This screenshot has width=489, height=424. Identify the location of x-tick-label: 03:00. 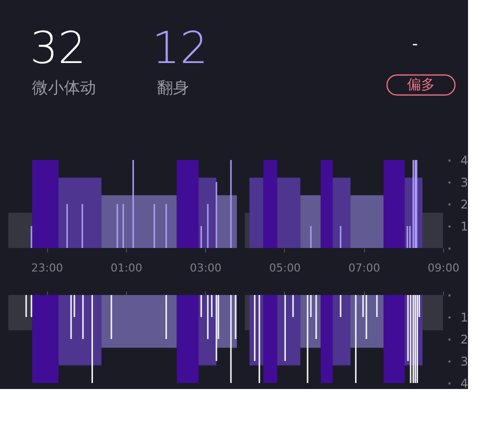
(206, 268).